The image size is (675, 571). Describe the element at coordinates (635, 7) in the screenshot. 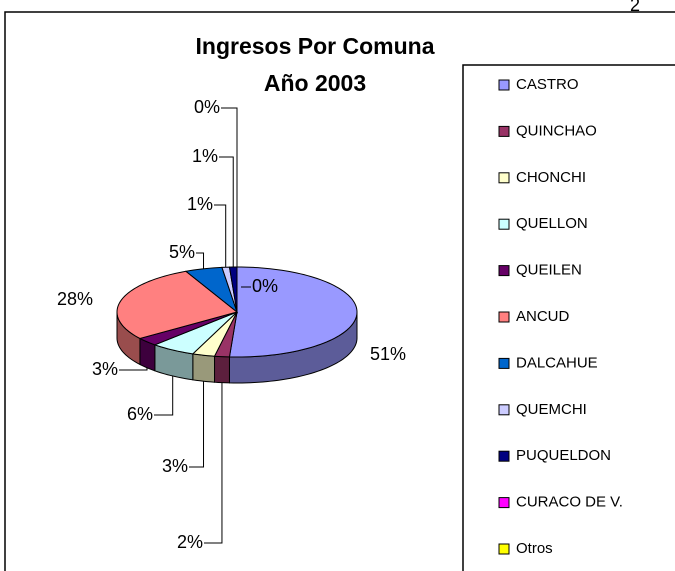

I see `page-number: 2` at that location.